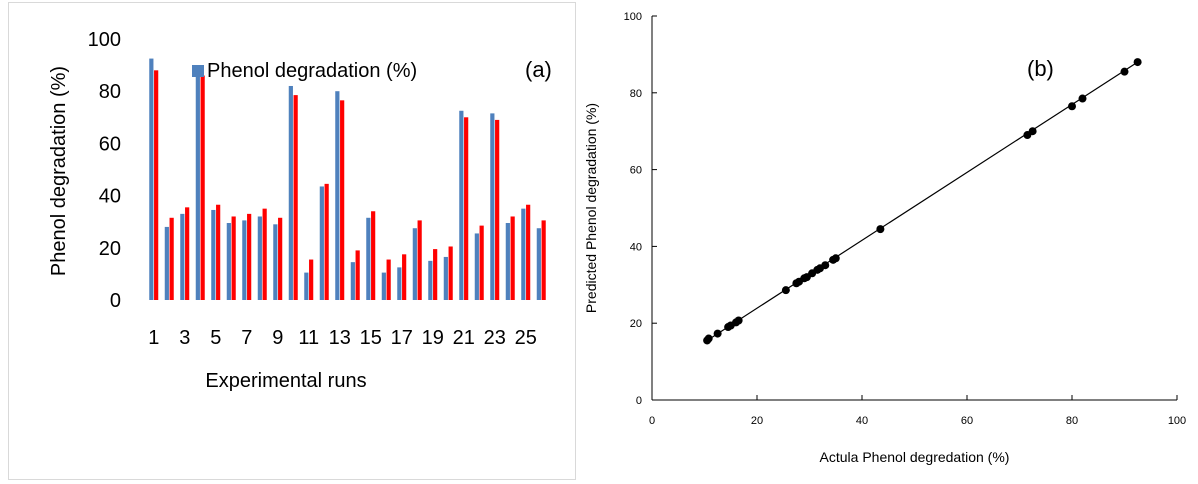 Image resolution: width=1198 pixels, height=484 pixels. Describe the element at coordinates (308, 338) in the screenshot. I see `x-tick-label: 11` at that location.